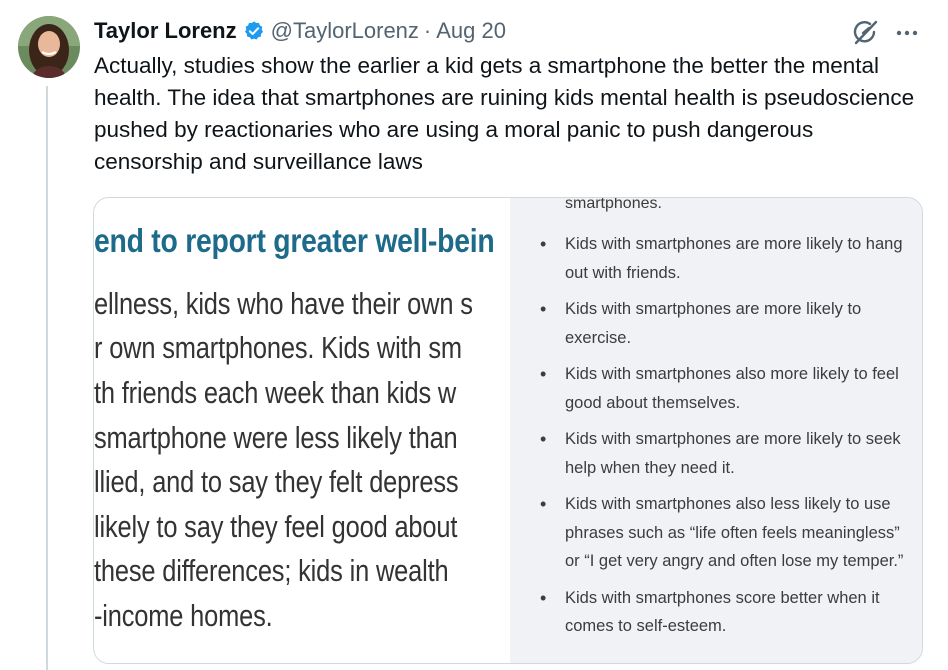  Describe the element at coordinates (254, 31) in the screenshot. I see `verified-badge-icon` at that location.